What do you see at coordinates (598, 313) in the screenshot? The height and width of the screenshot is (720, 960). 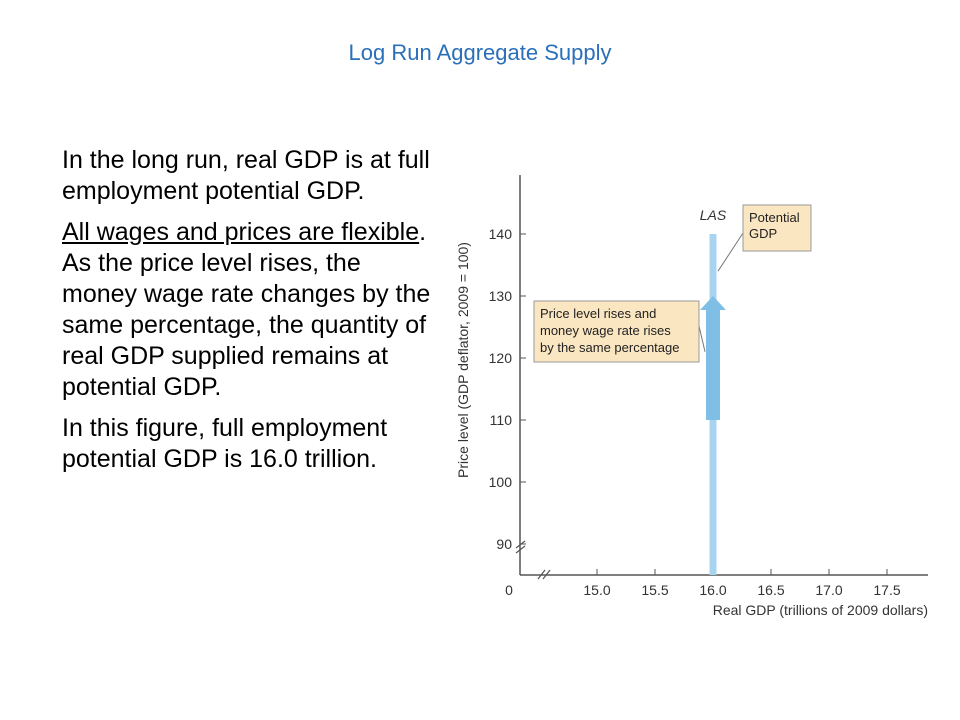 I see `callout-text: Price level rises and` at bounding box center [598, 313].